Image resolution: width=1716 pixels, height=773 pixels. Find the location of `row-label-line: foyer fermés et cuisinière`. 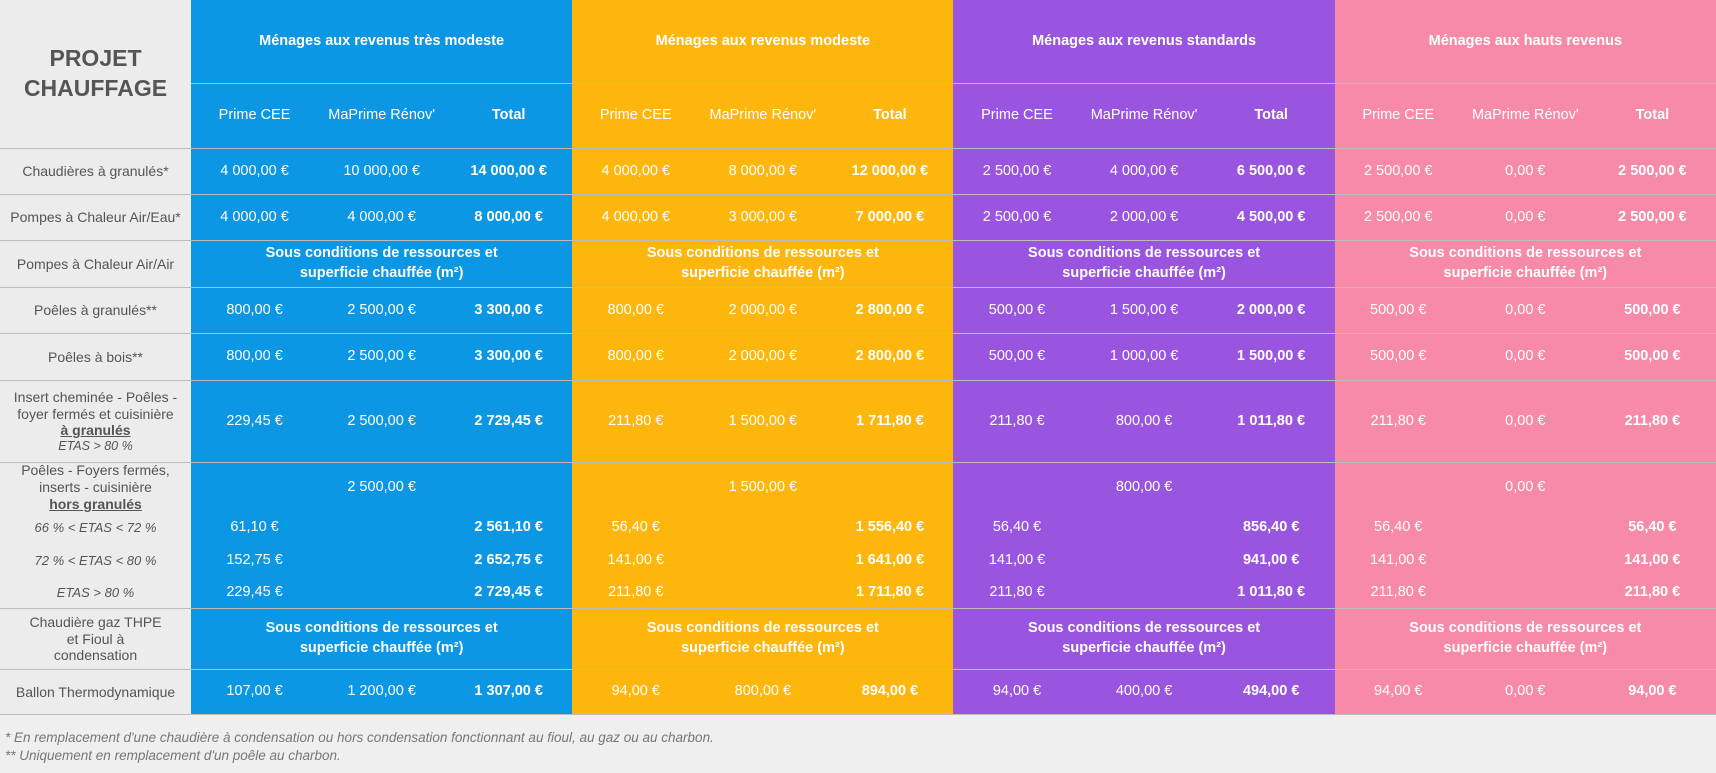

row-label-line: foyer fermés et cuisinière is located at coordinates (95, 413).